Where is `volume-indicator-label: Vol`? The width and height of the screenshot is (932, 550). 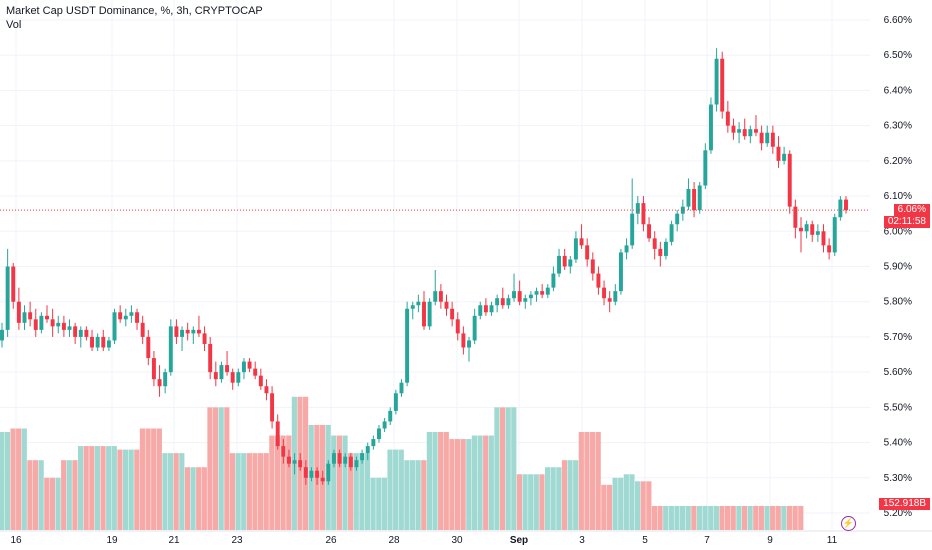 volume-indicator-label: Vol is located at coordinates (14, 25).